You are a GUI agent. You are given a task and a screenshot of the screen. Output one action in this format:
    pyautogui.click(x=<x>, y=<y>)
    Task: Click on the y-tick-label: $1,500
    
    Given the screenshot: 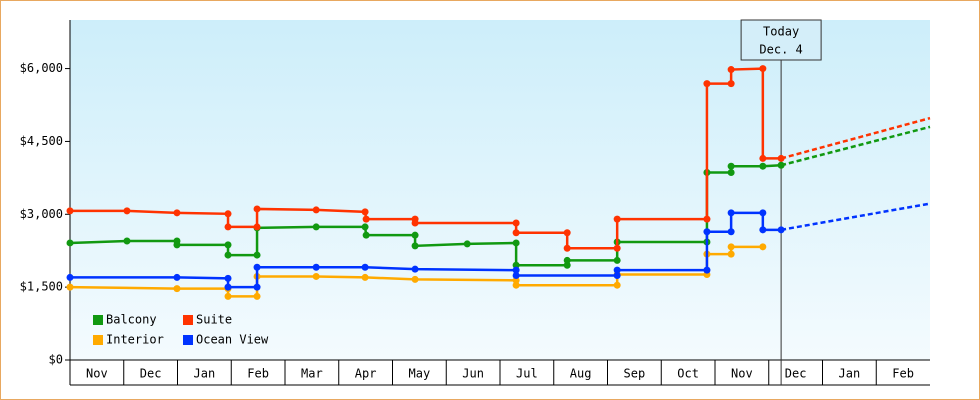 What is the action you would take?
    pyautogui.click(x=41, y=287)
    